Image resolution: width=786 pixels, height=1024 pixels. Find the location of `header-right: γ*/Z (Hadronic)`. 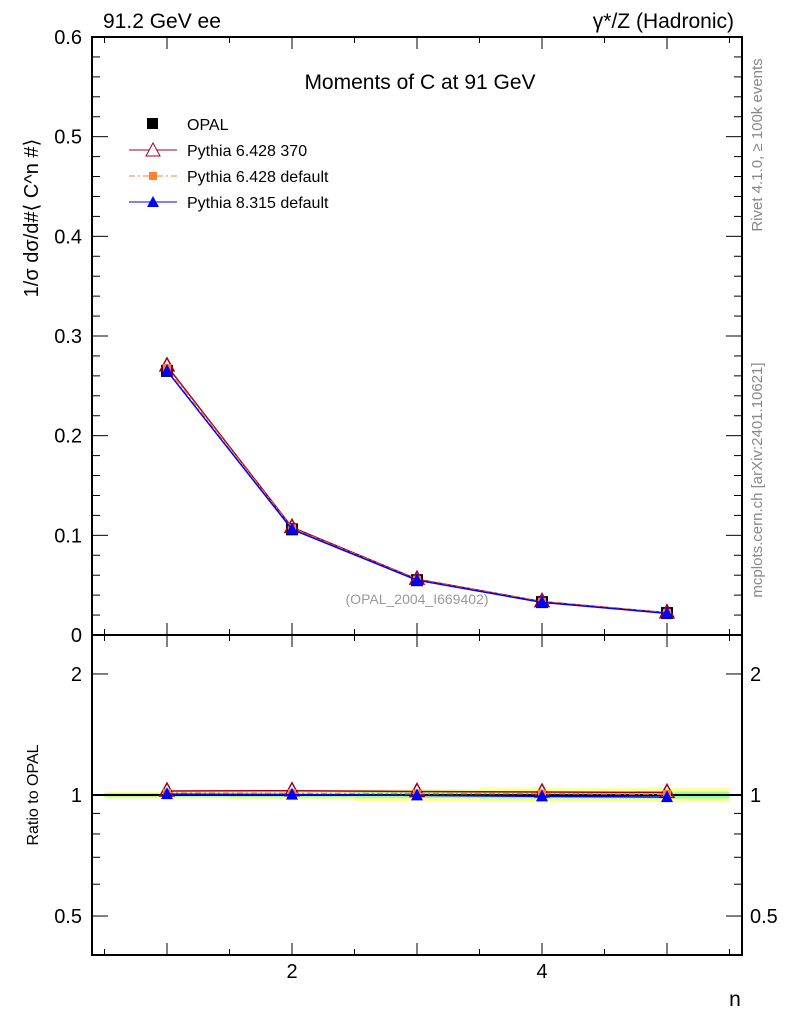

header-right: γ*/Z (Hadronic) is located at coordinates (663, 21).